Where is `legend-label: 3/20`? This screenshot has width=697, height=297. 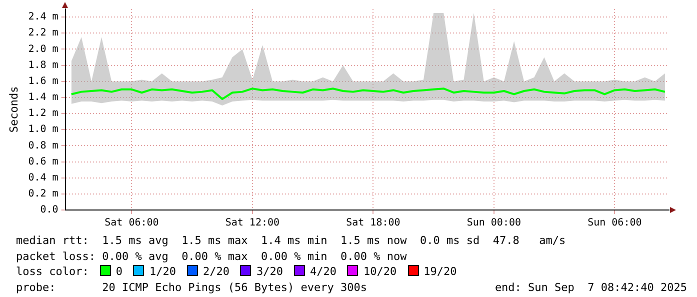 legend-label: 3/20 is located at coordinates (269, 271).